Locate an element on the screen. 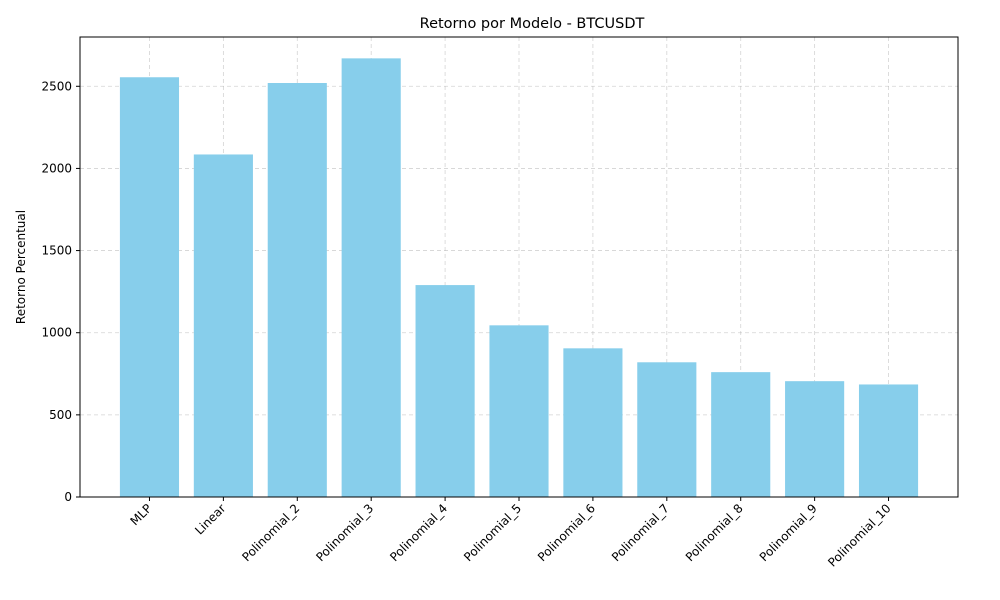 The image size is (1000, 600). y-axis-label: Retorno Percentual is located at coordinates (21, 267).